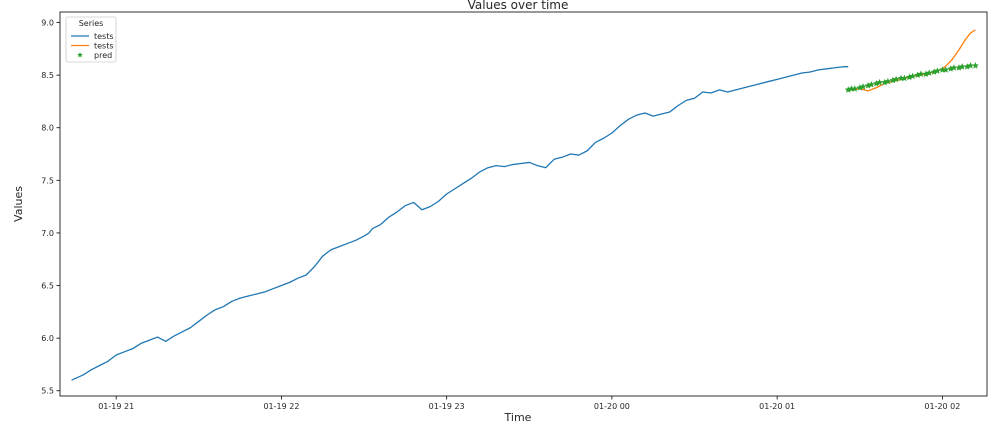 Image resolution: width=1007 pixels, height=422 pixels. Describe the element at coordinates (447, 406) in the screenshot. I see `x-tick-label: 01-19 23` at that location.